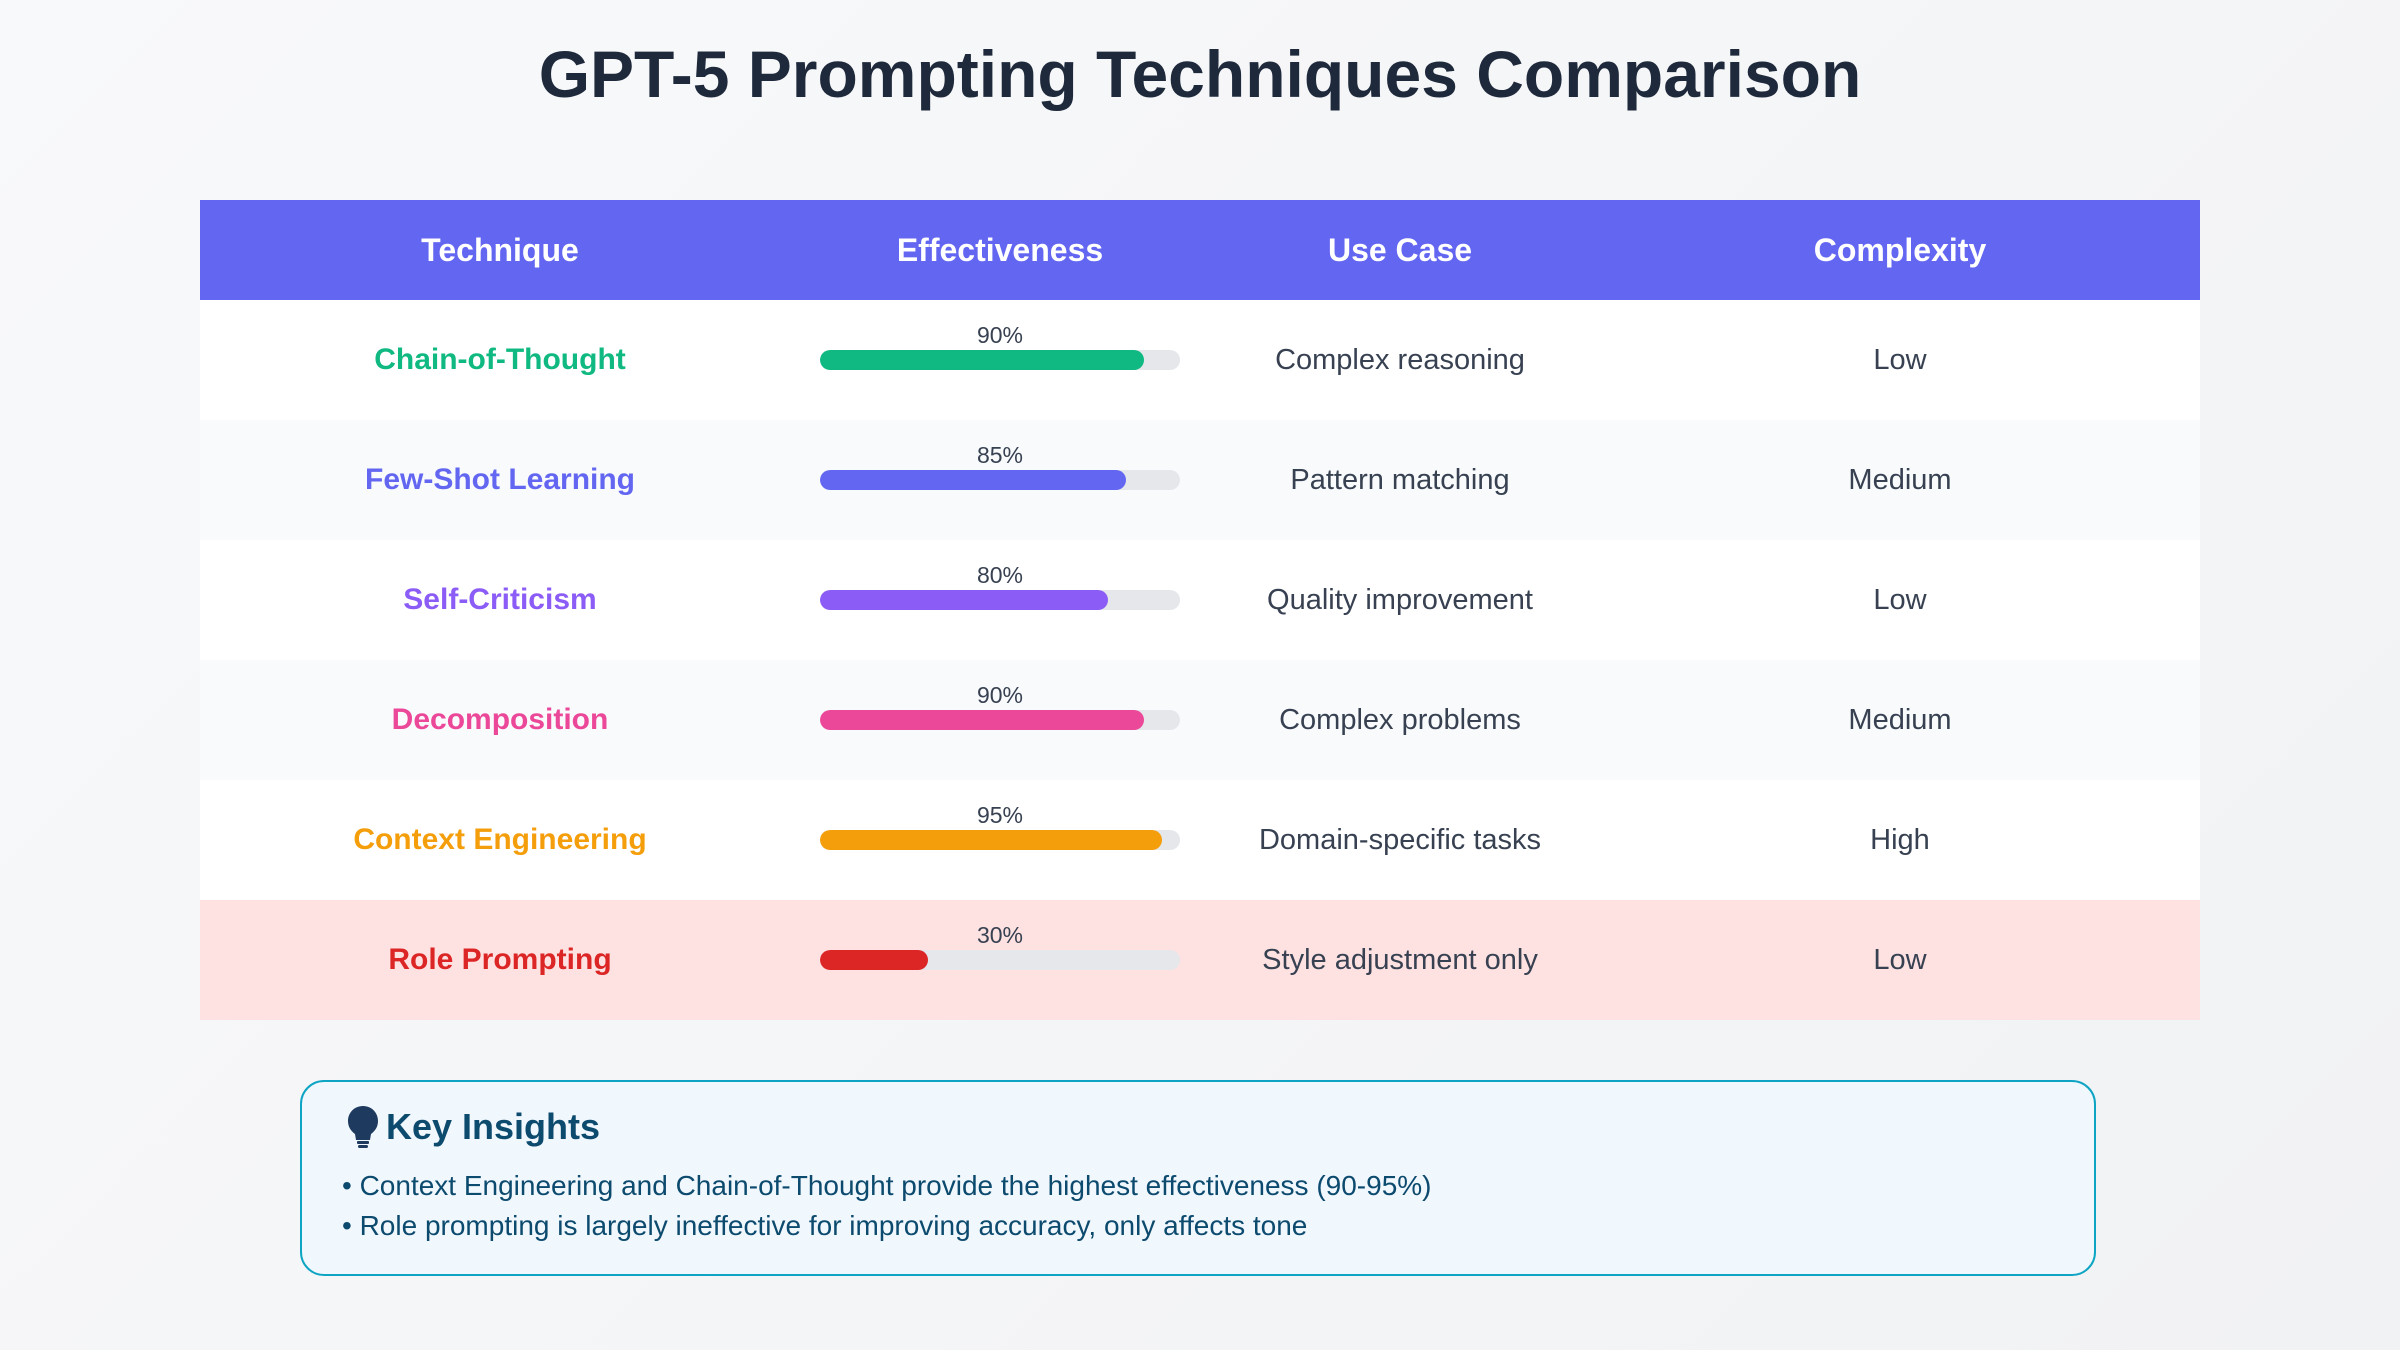  I want to click on effectiveness-label: 85%, so click(1000, 455).